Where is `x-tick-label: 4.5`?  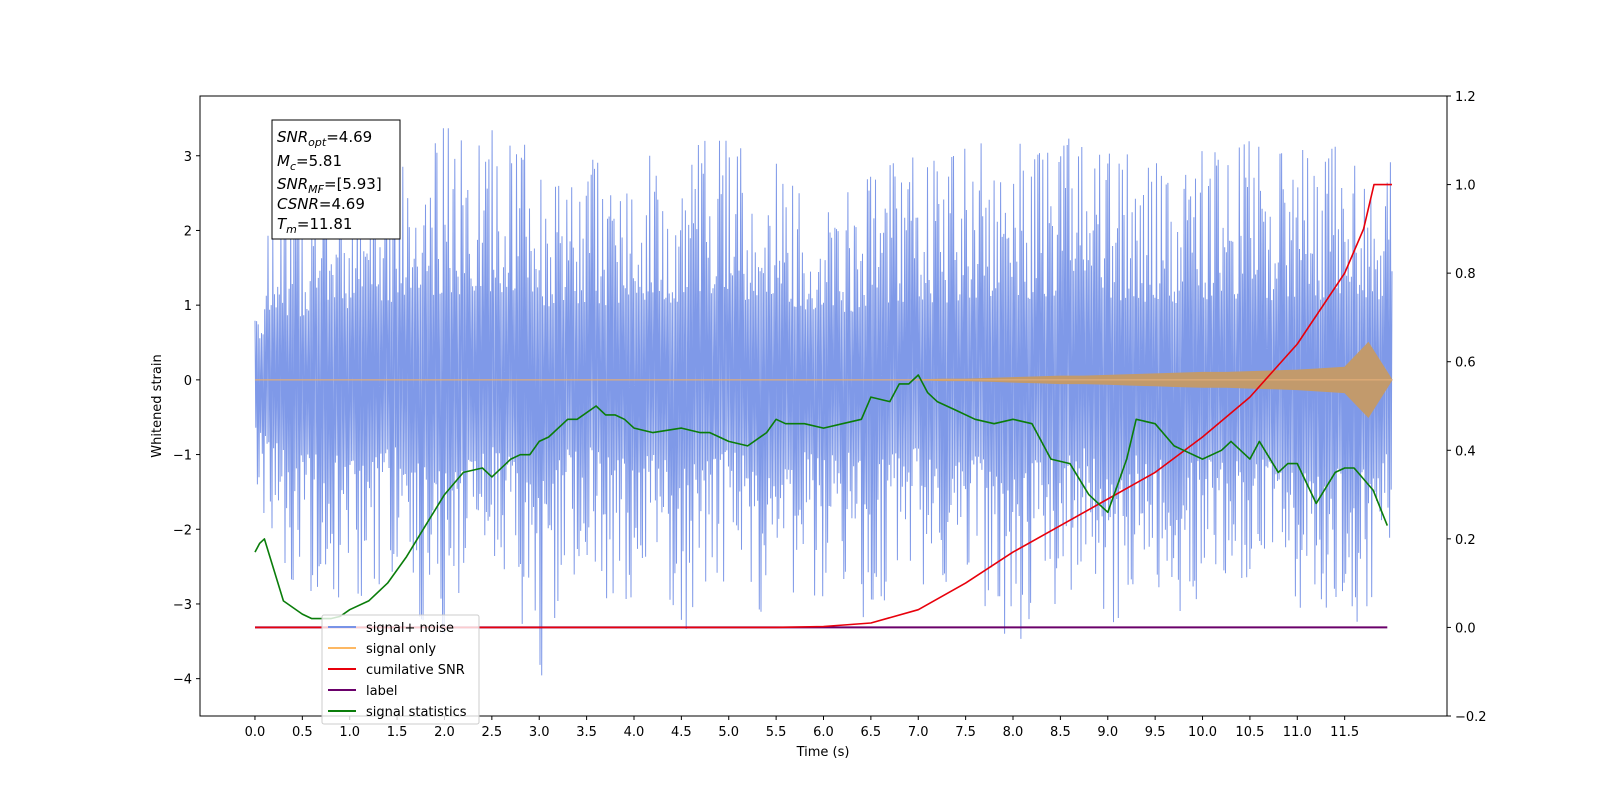
x-tick-label: 4.5 is located at coordinates (681, 732).